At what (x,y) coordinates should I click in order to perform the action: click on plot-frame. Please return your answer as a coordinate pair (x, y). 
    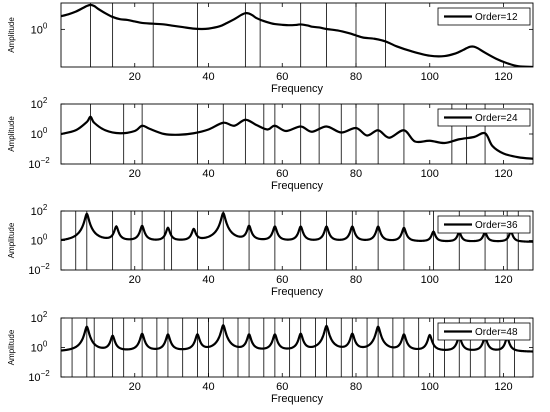
    Looking at the image, I should click on (297, 35).